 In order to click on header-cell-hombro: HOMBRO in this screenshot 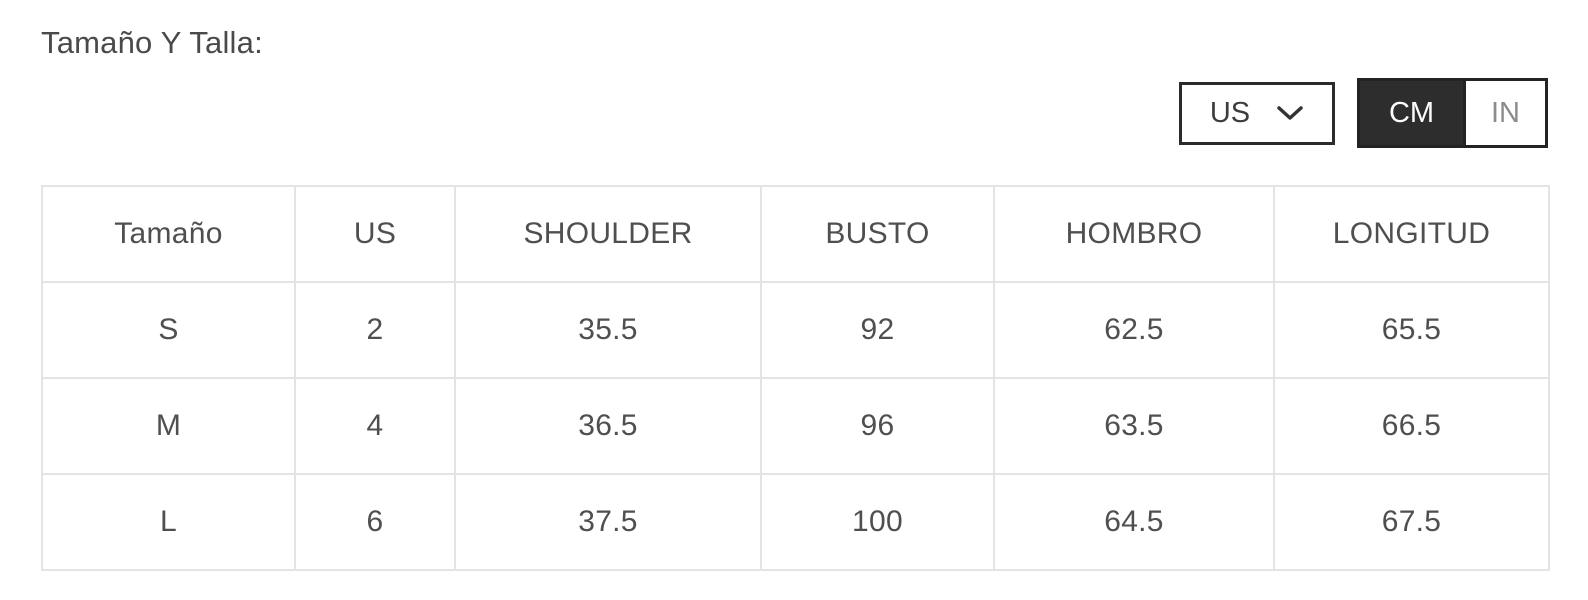, I will do `click(1134, 234)`.